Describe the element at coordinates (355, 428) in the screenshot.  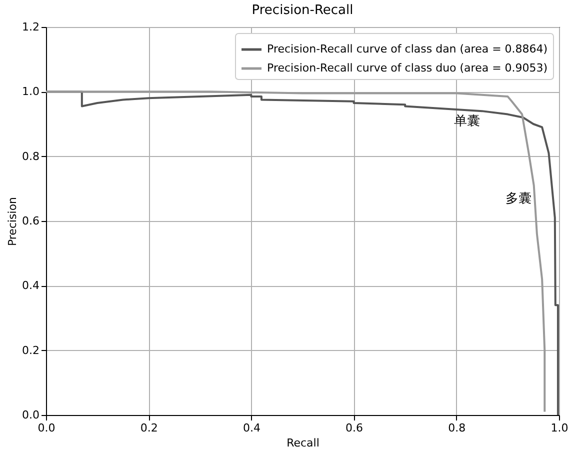
I see `x-tick-label: 0.6` at that location.